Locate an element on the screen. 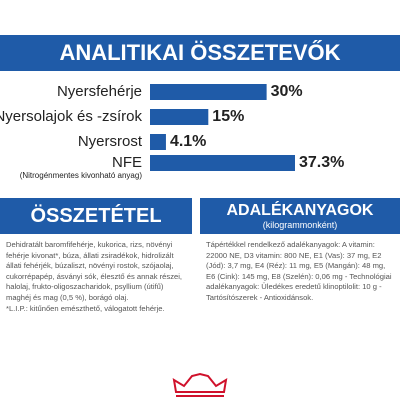 The height and width of the screenshot is (400, 400). chart-title: ANALITIKAI ÖSSZETEVŐK is located at coordinates (199, 52).